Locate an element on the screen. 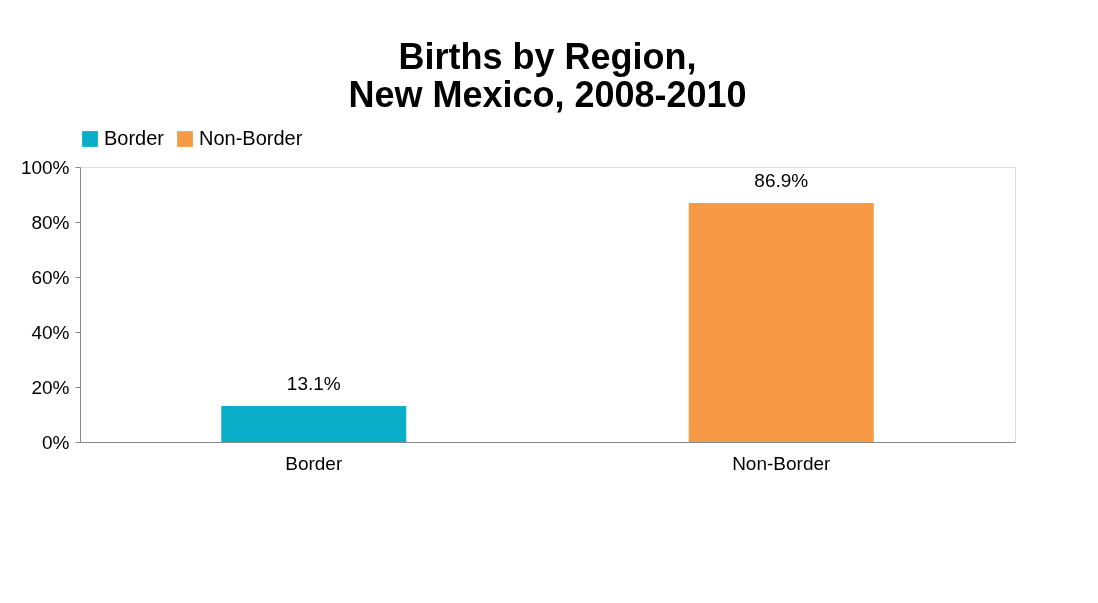 This screenshot has height=603, width=1098. chart-title: Births by Region, New Mexico, 2008-2010 is located at coordinates (547, 75).